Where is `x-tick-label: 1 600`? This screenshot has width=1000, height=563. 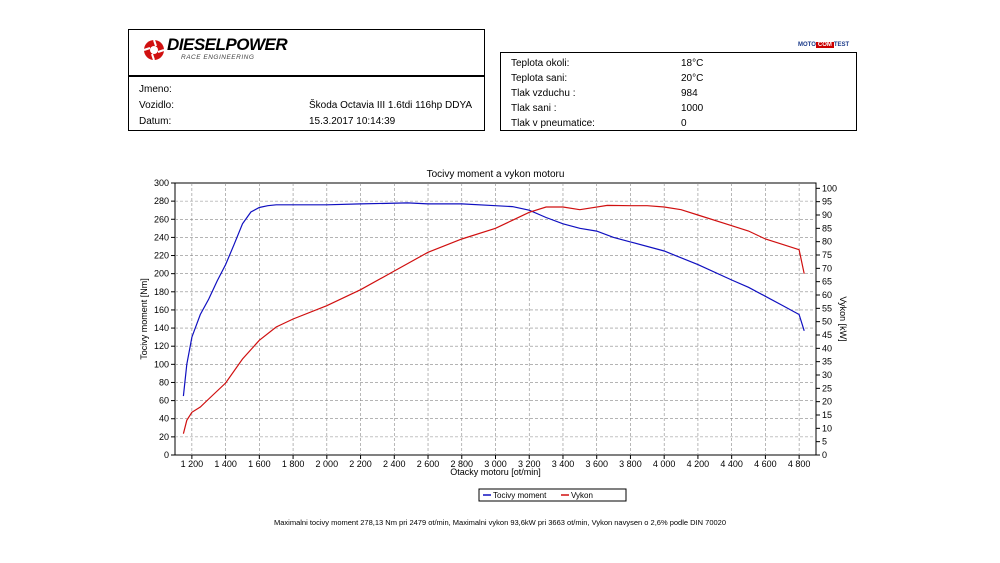 x-tick-label: 1 600 is located at coordinates (259, 464).